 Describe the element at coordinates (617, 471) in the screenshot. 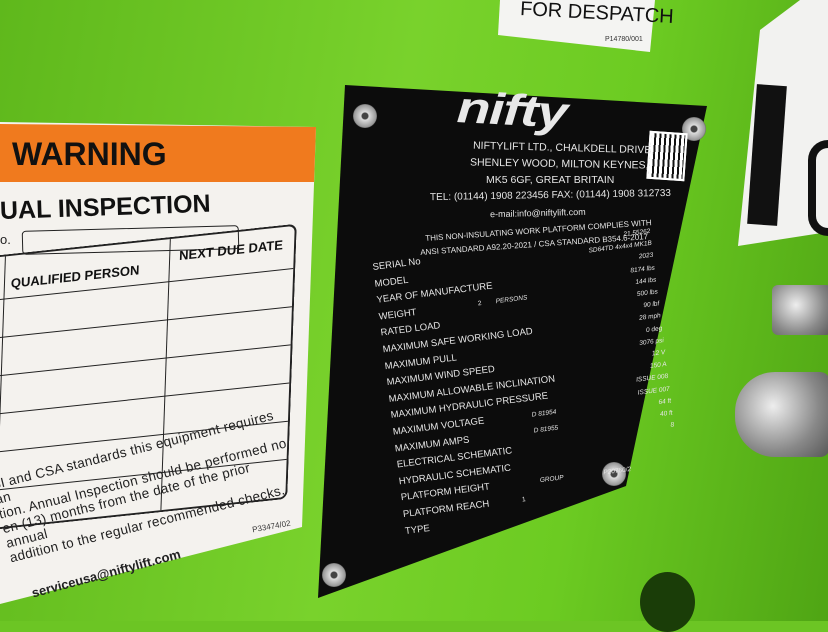

I see `plate-part-code: P20760/2` at that location.